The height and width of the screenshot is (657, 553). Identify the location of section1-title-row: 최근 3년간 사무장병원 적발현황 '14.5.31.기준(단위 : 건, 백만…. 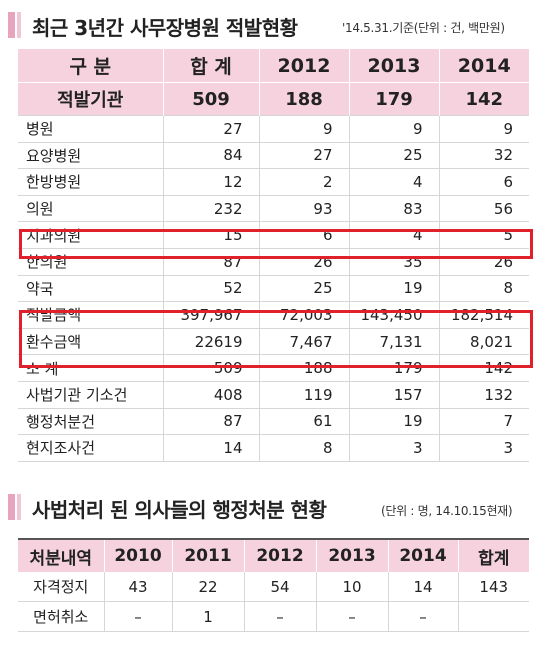
(276, 26).